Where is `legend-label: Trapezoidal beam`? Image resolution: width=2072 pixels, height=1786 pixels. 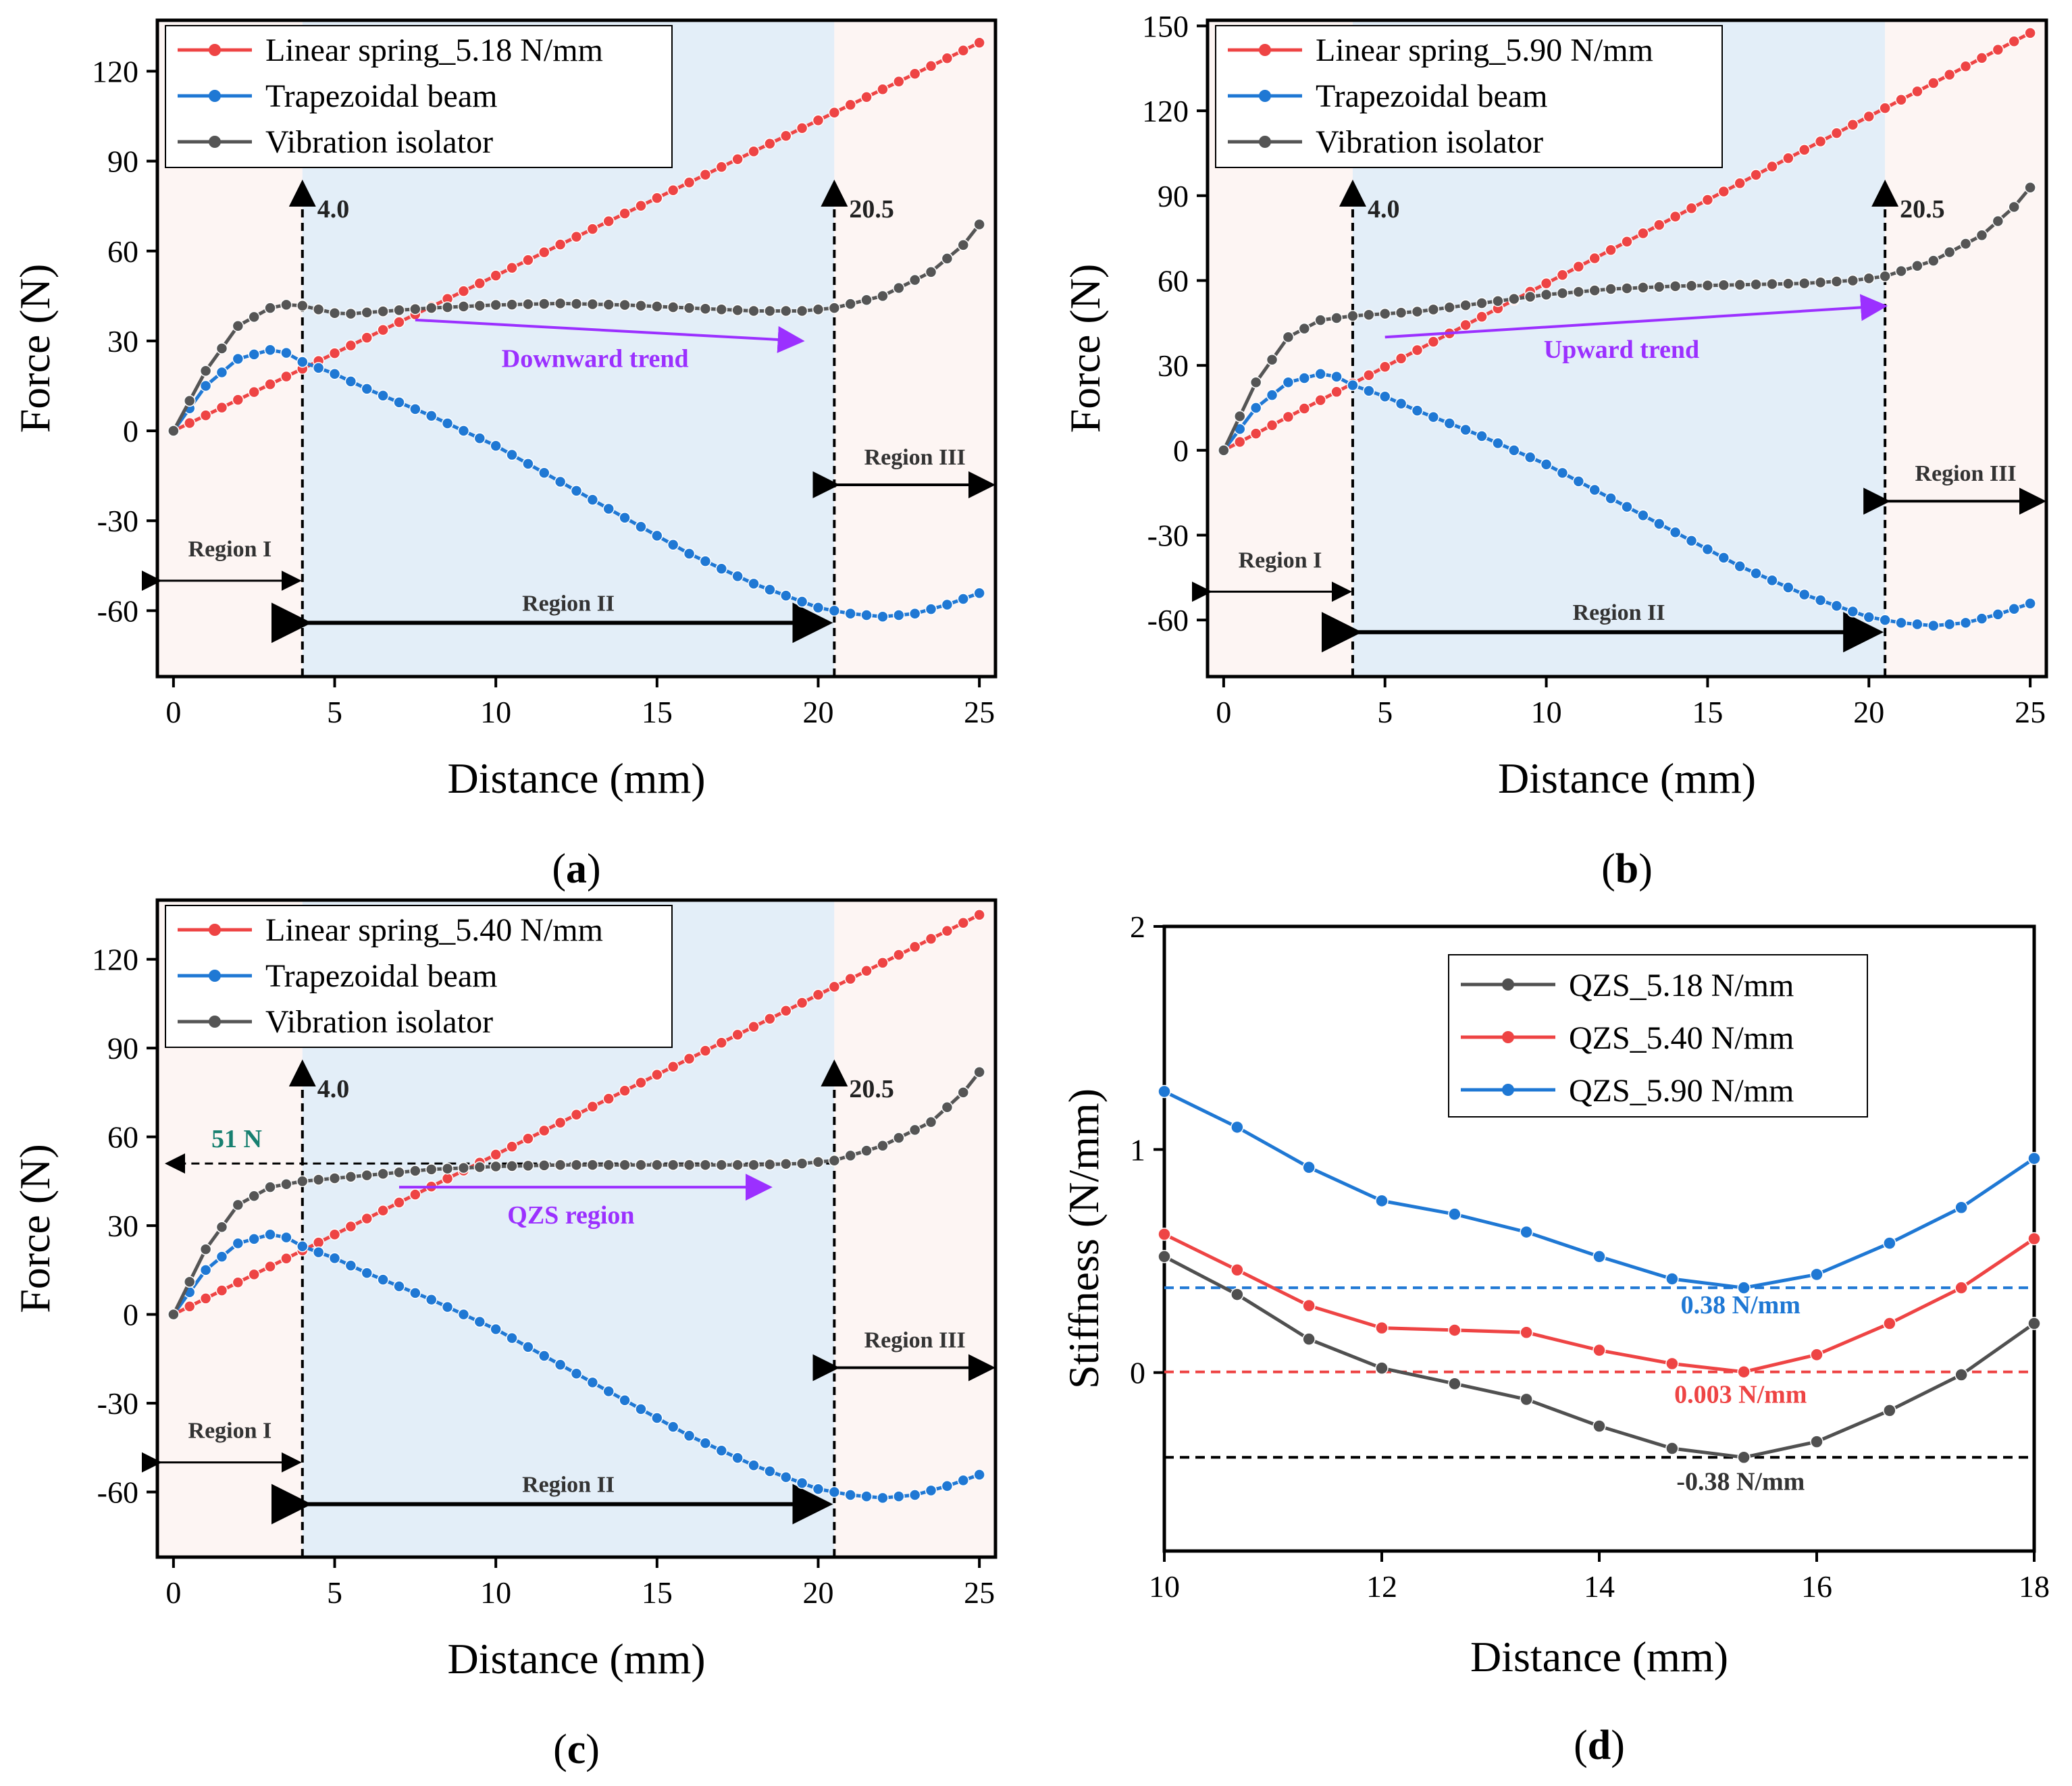
legend-label: Trapezoidal beam is located at coordinates (381, 976).